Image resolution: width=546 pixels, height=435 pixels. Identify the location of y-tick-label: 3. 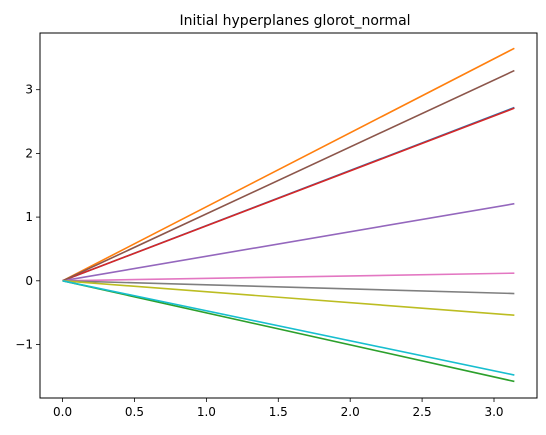
(29, 90).